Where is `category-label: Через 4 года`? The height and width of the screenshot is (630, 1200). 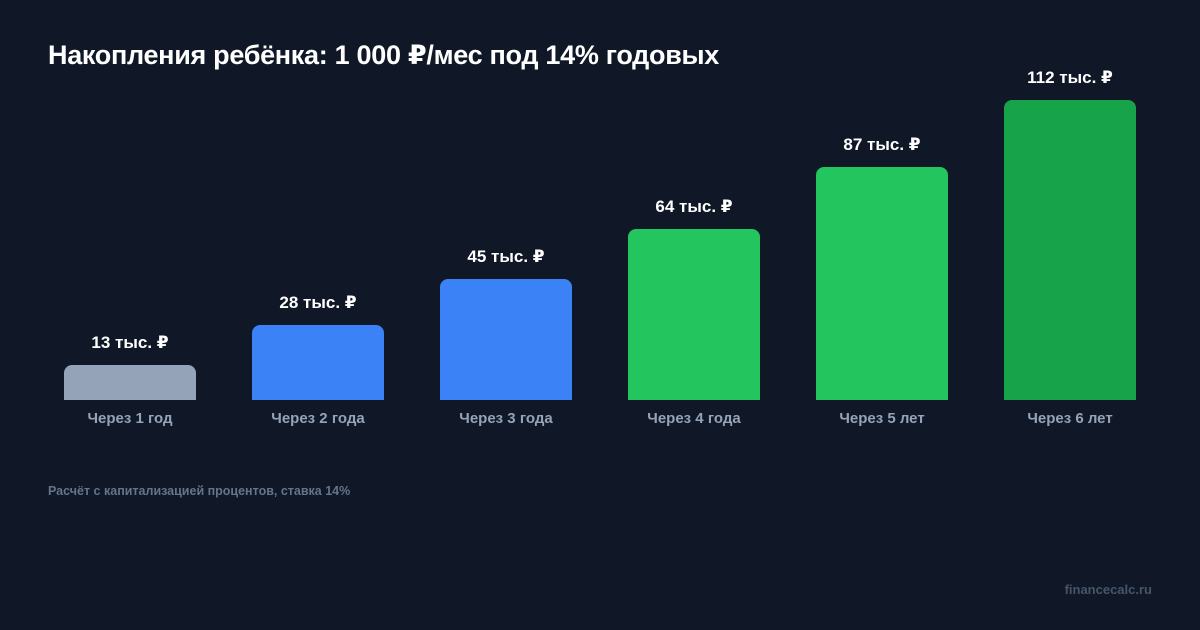 category-label: Через 4 года is located at coordinates (694, 418).